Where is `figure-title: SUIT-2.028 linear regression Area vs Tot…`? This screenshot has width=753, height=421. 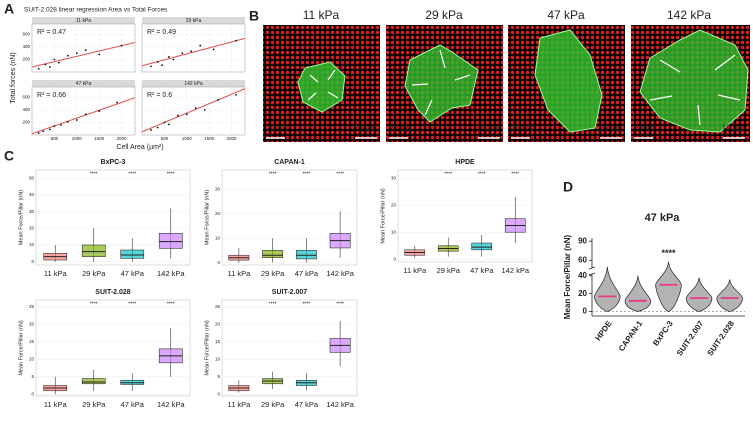 figure-title: SUIT-2.028 linear regression Area vs Tot… is located at coordinates (96, 10).